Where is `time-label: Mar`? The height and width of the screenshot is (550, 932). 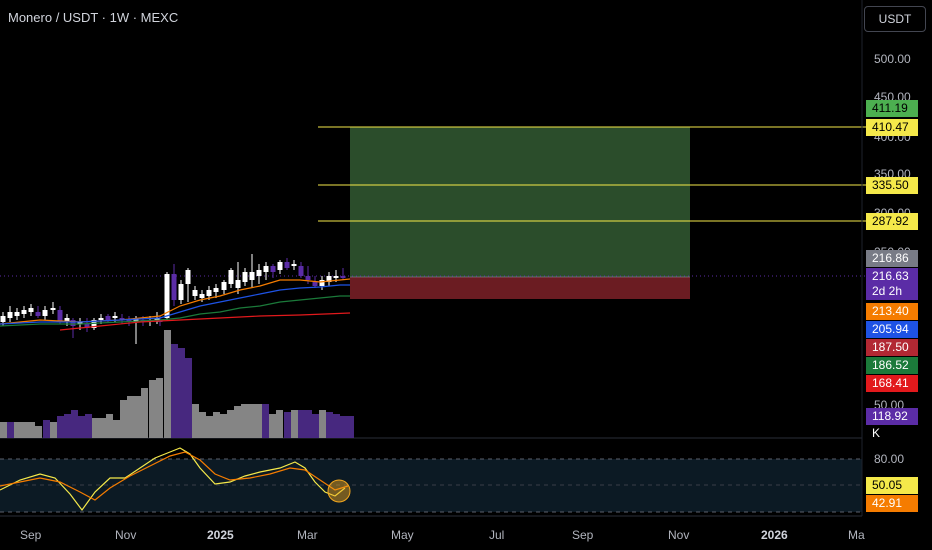 time-label: Mar is located at coordinates (307, 535).